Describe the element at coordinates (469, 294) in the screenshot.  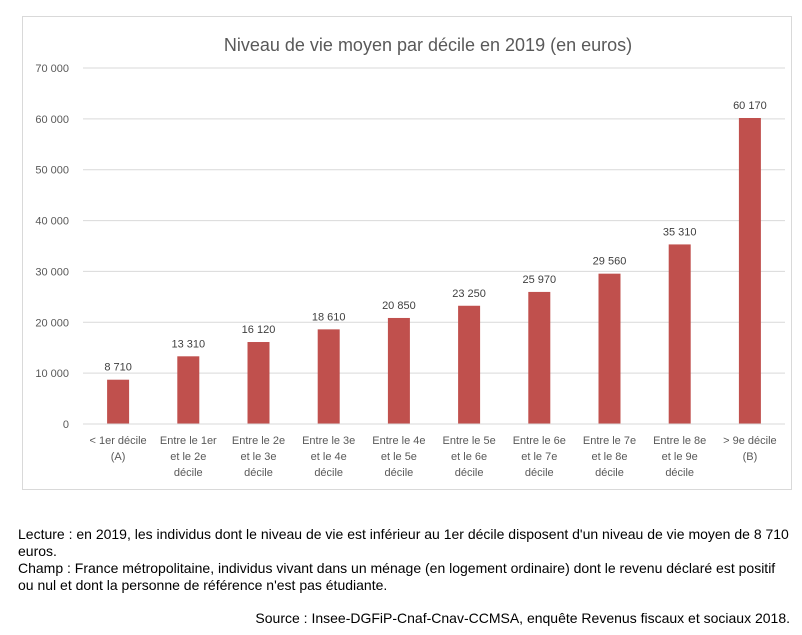
I see `data-label: 23 250` at that location.